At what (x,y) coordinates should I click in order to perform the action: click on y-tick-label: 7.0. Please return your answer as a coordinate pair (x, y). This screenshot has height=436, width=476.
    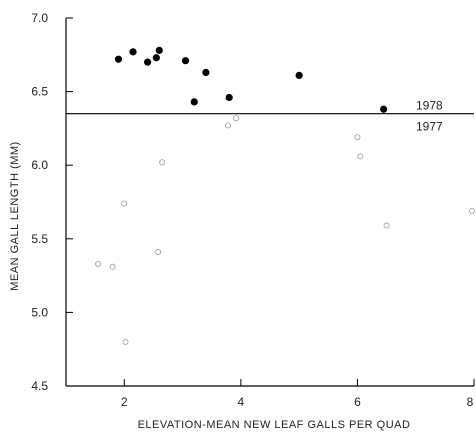
    Looking at the image, I should click on (39, 18).